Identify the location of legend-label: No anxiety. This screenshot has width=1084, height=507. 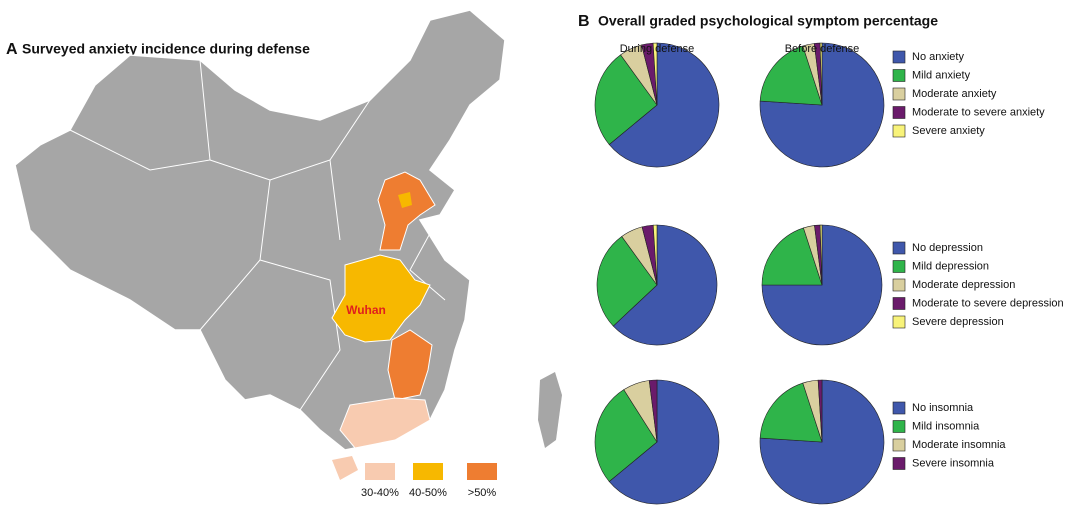
(938, 57).